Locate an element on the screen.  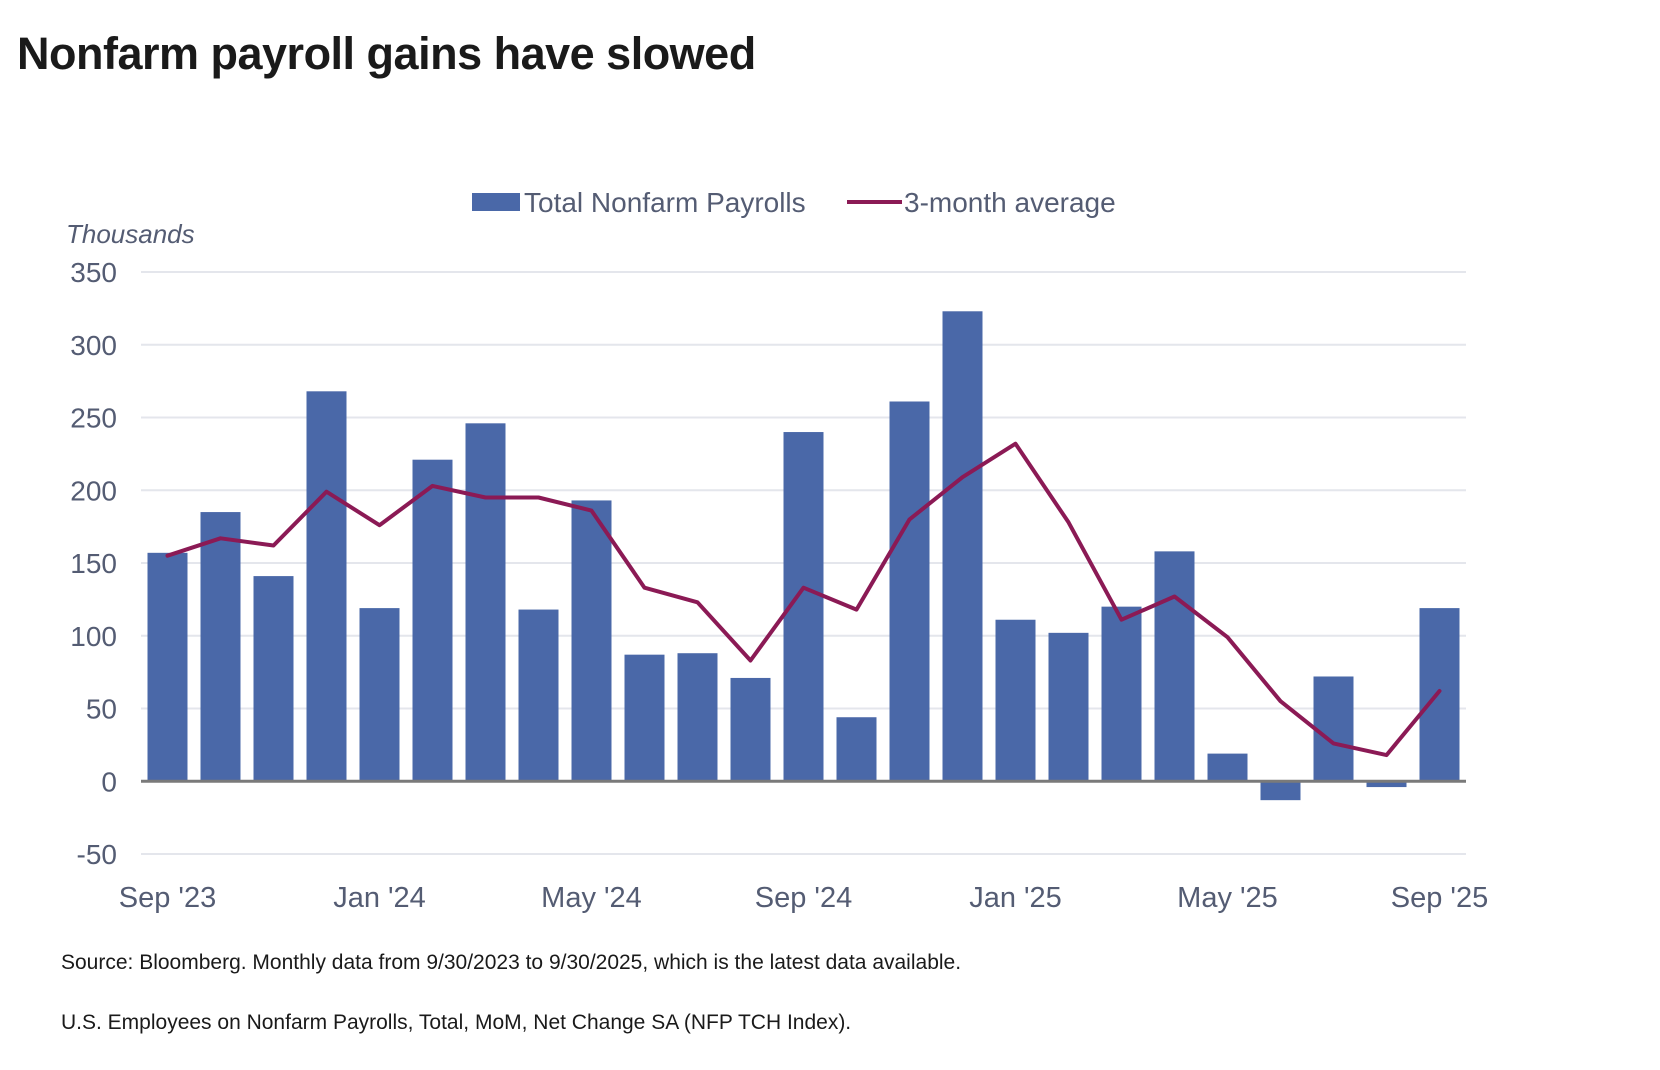
x-tick-label: Sep '25 is located at coordinates (1439, 898).